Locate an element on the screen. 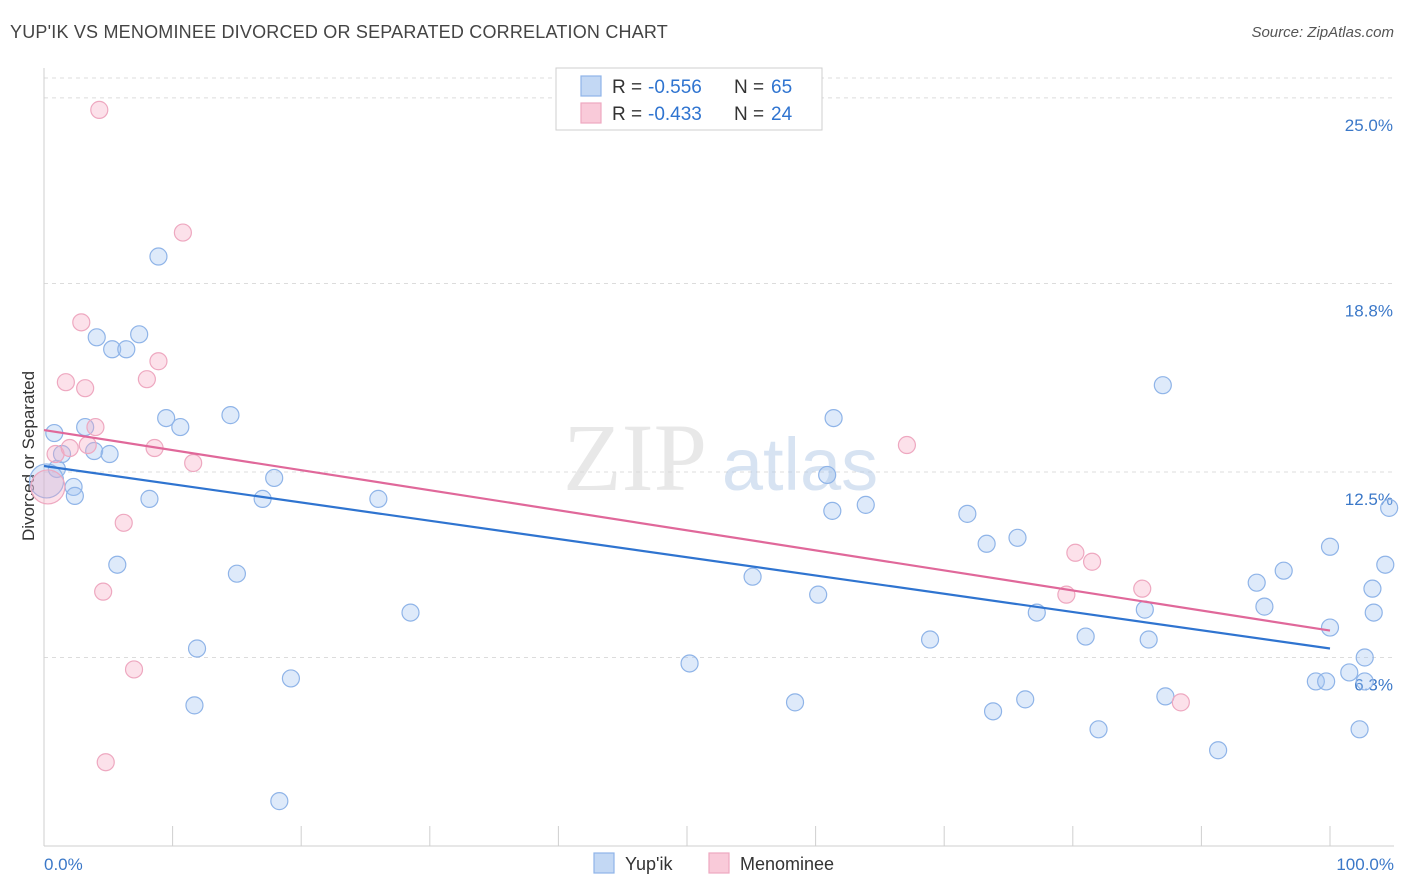 Image resolution: width=1406 pixels, height=892 pixels. legend-n-value-menominee: 24 is located at coordinates (782, 114).